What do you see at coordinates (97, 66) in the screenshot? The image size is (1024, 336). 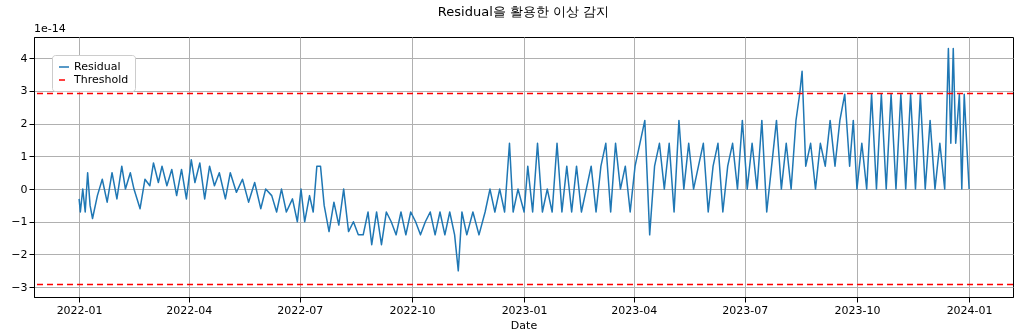 I see `legend-label: Residual` at bounding box center [97, 66].